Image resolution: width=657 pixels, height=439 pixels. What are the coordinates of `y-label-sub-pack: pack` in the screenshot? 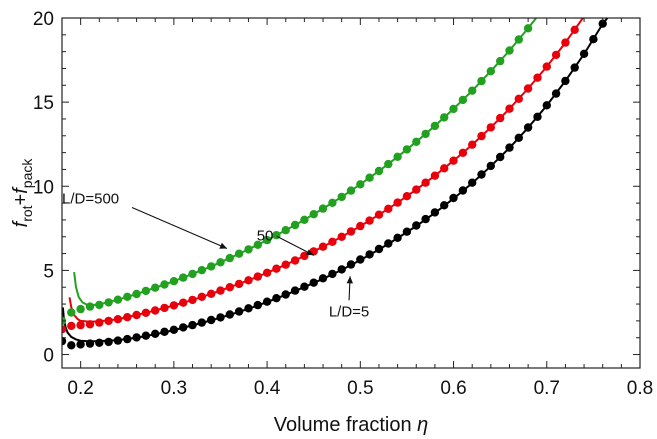 It's located at (27, 173).